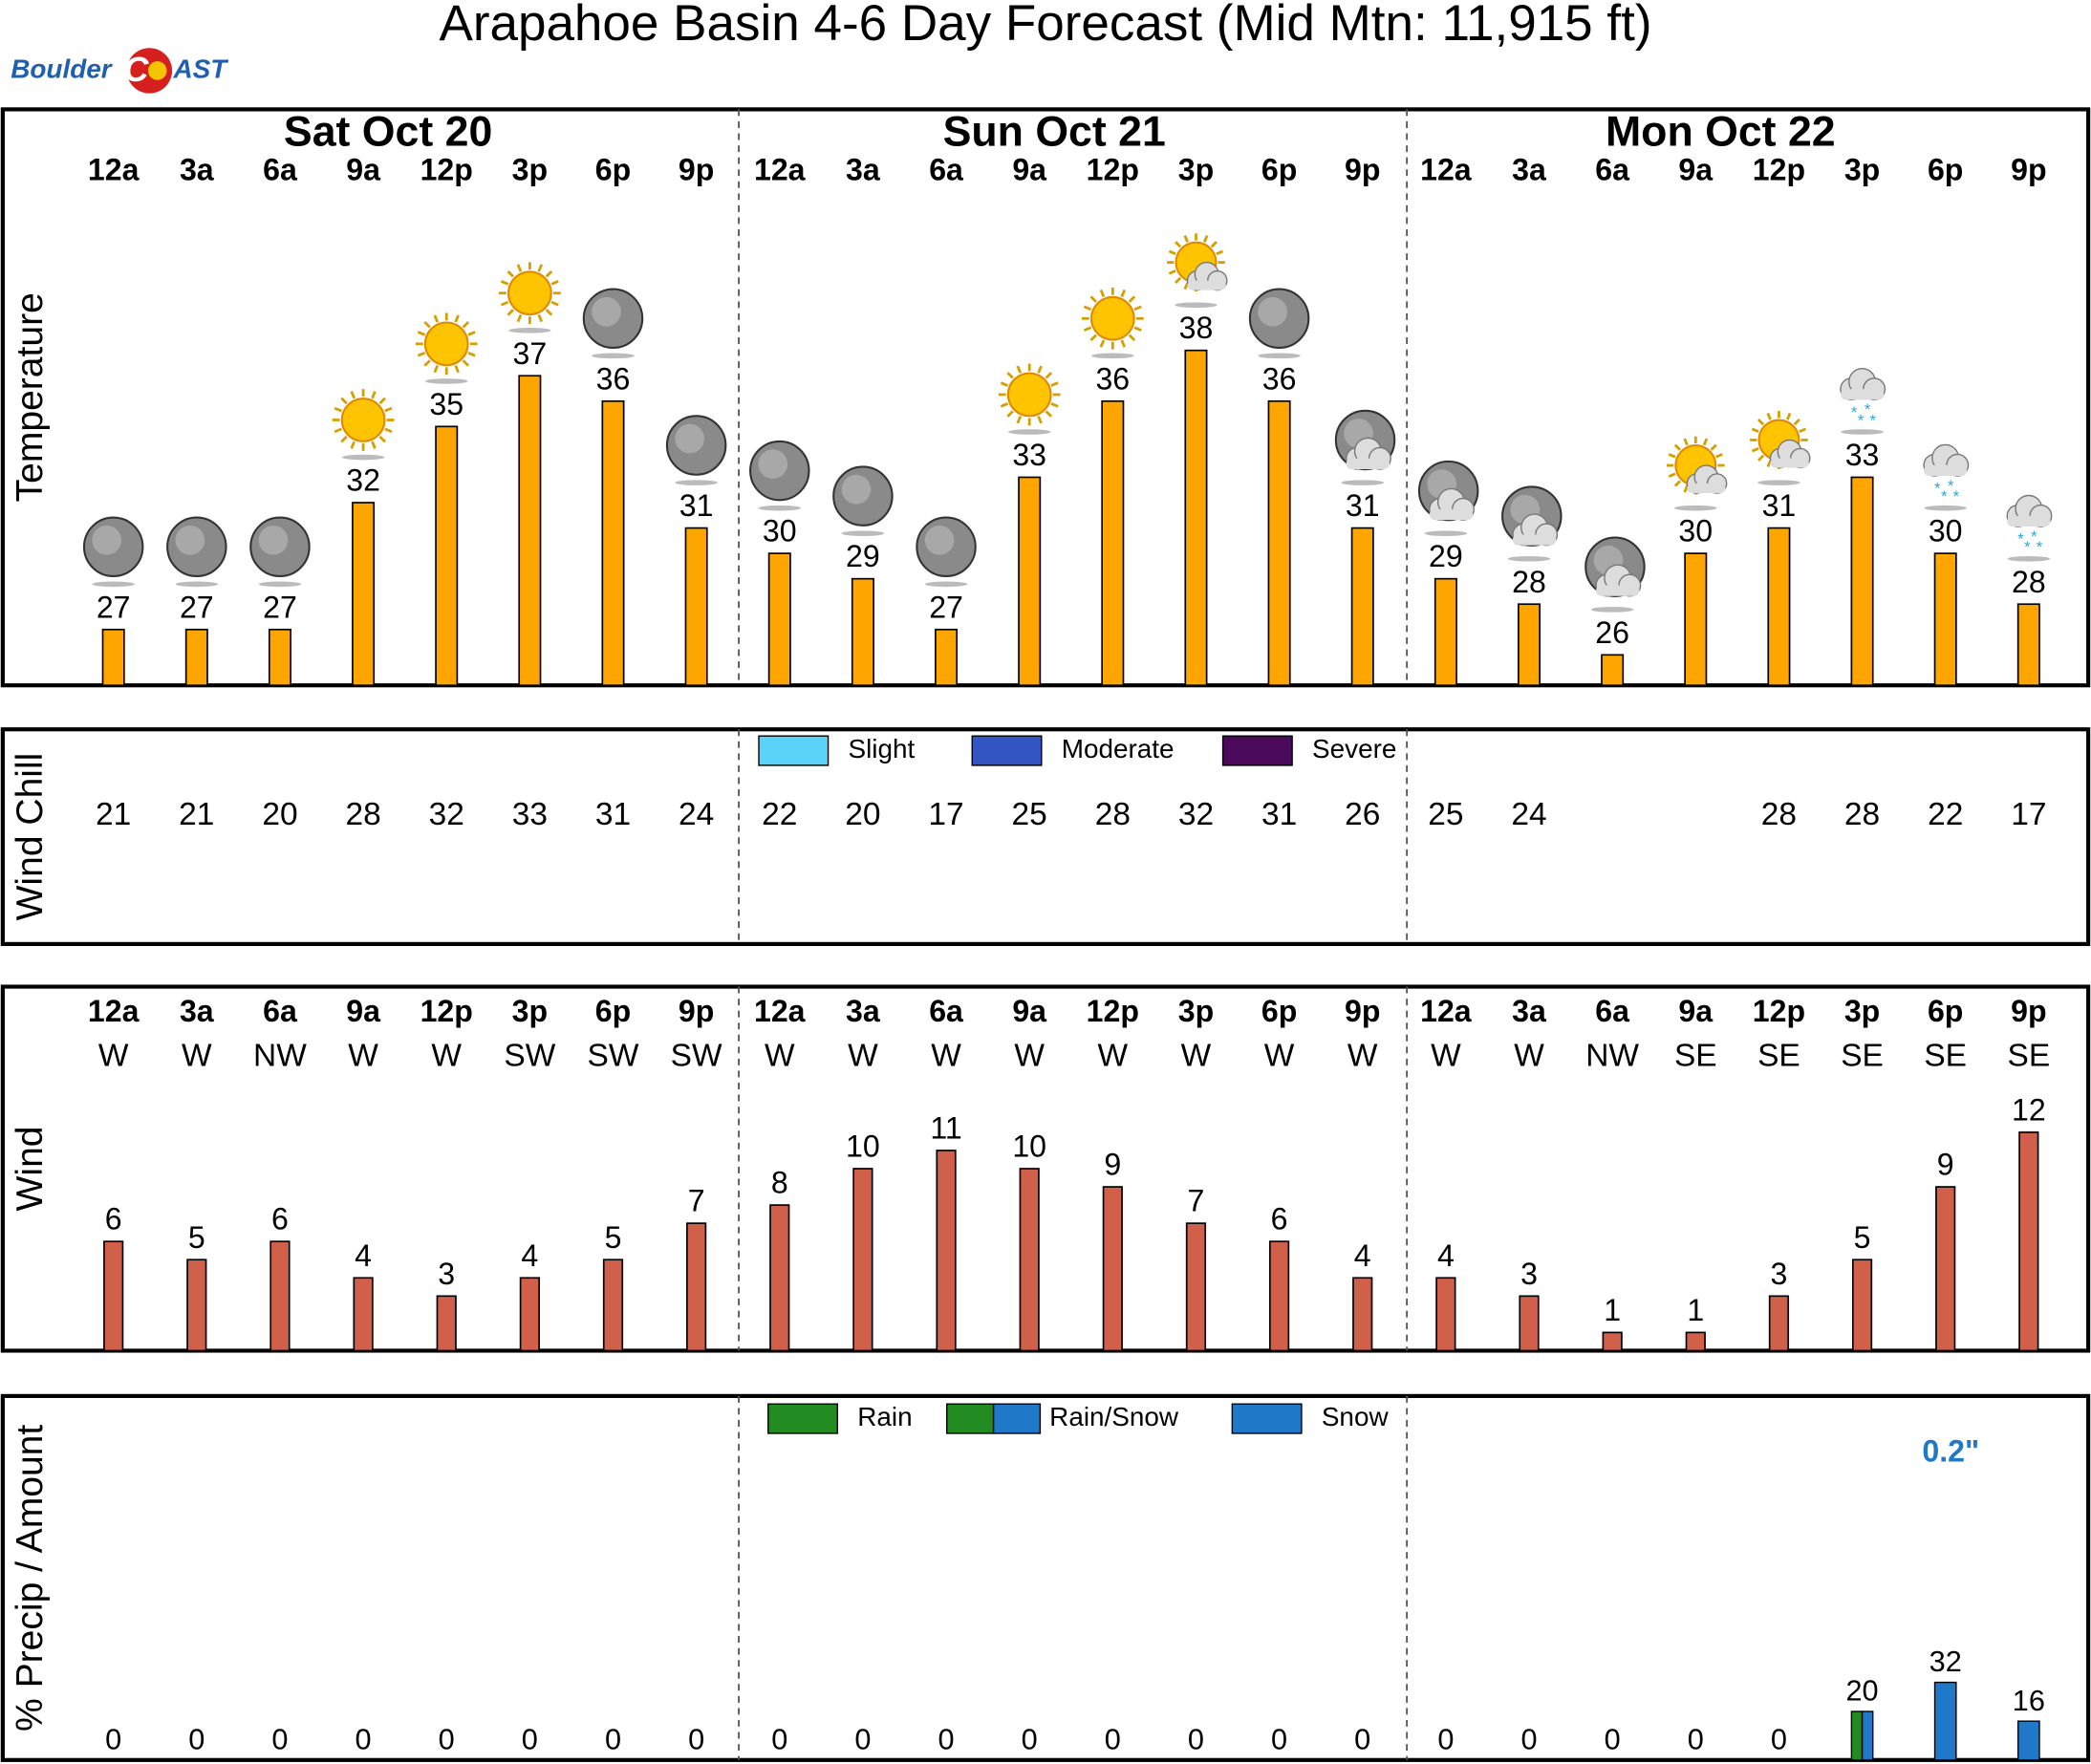 This screenshot has width=2091, height=1764. What do you see at coordinates (190, 540) in the screenshot?
I see `icon-moon-shade` at bounding box center [190, 540].